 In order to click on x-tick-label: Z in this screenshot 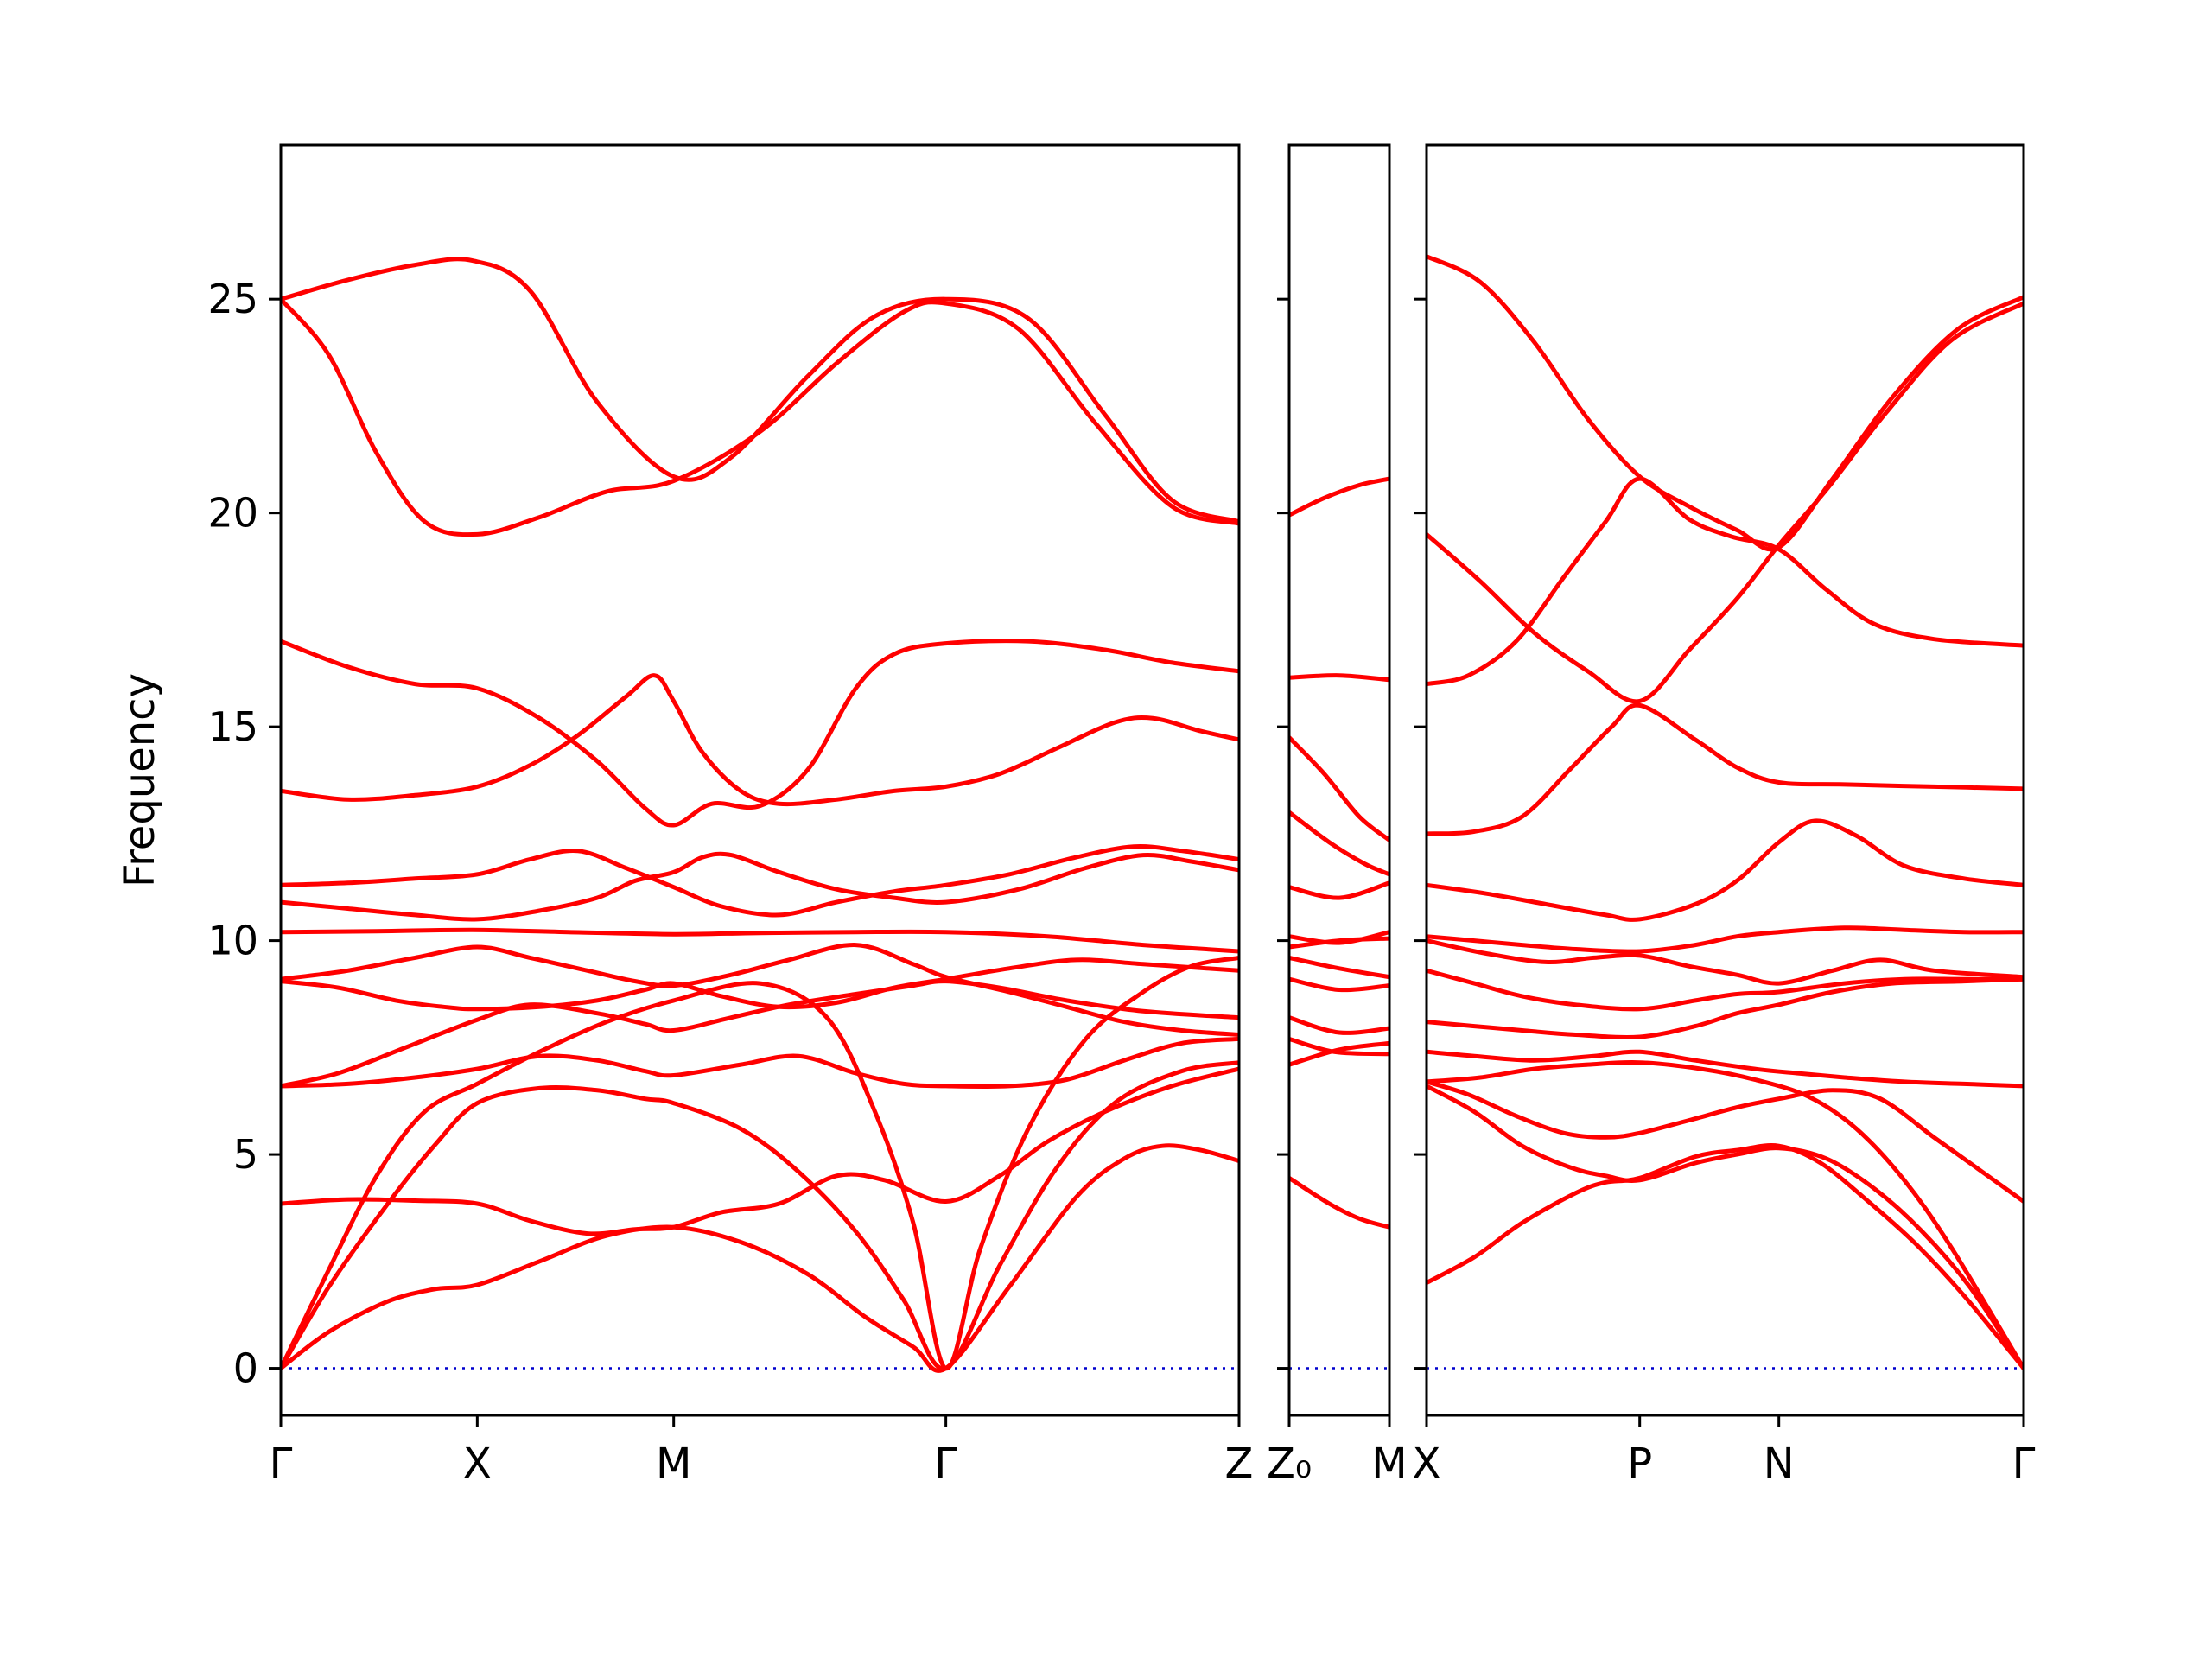, I will do `click(1239, 1464)`.